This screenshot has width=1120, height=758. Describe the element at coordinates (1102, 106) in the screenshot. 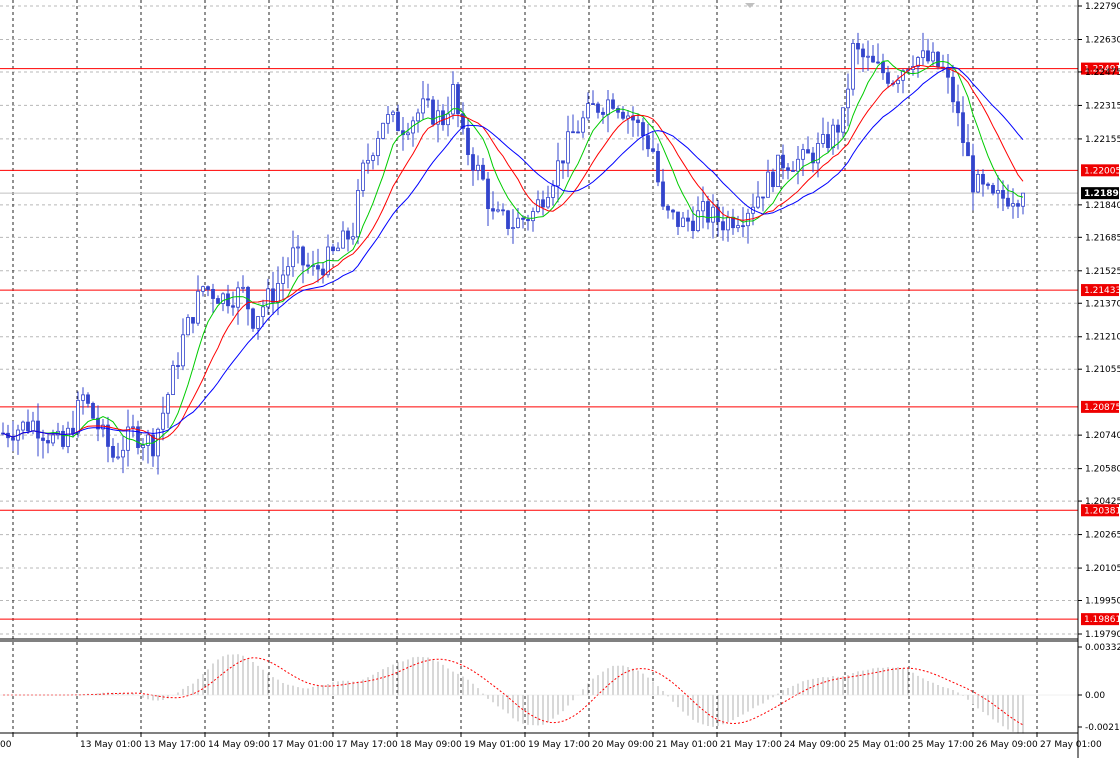

I see `price-tick-label: 1.22315` at that location.